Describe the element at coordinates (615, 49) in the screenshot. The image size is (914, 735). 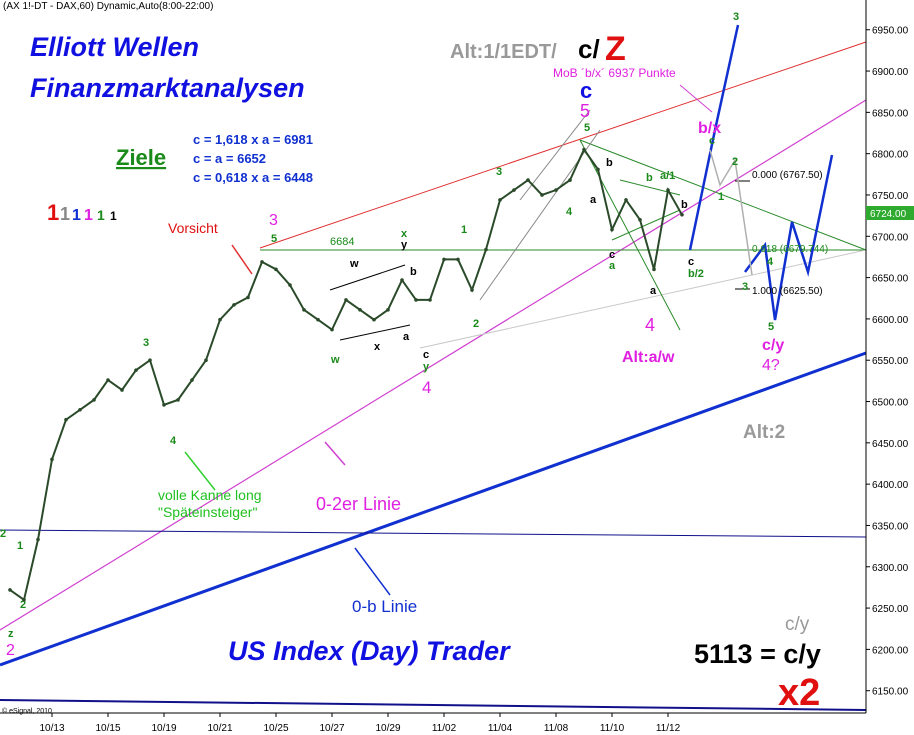
I see `annotation: Z` at that location.